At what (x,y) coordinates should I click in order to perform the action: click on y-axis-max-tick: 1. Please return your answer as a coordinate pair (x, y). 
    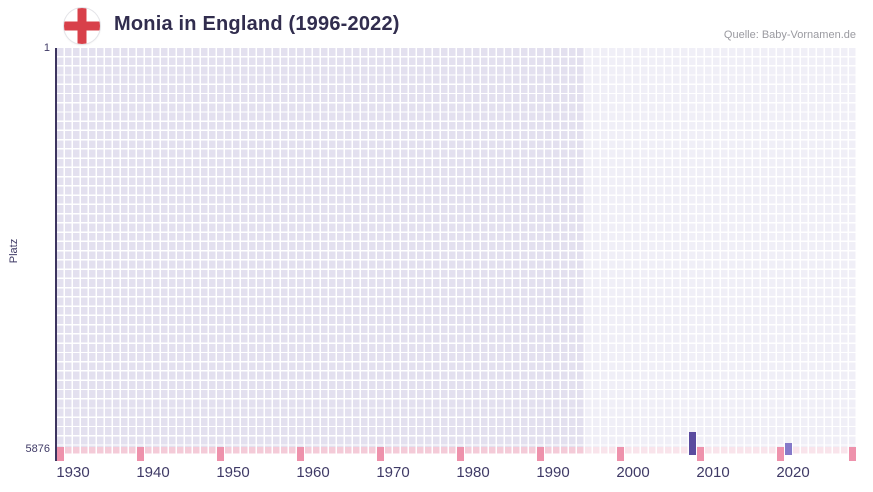
    Looking at the image, I should click on (46, 48).